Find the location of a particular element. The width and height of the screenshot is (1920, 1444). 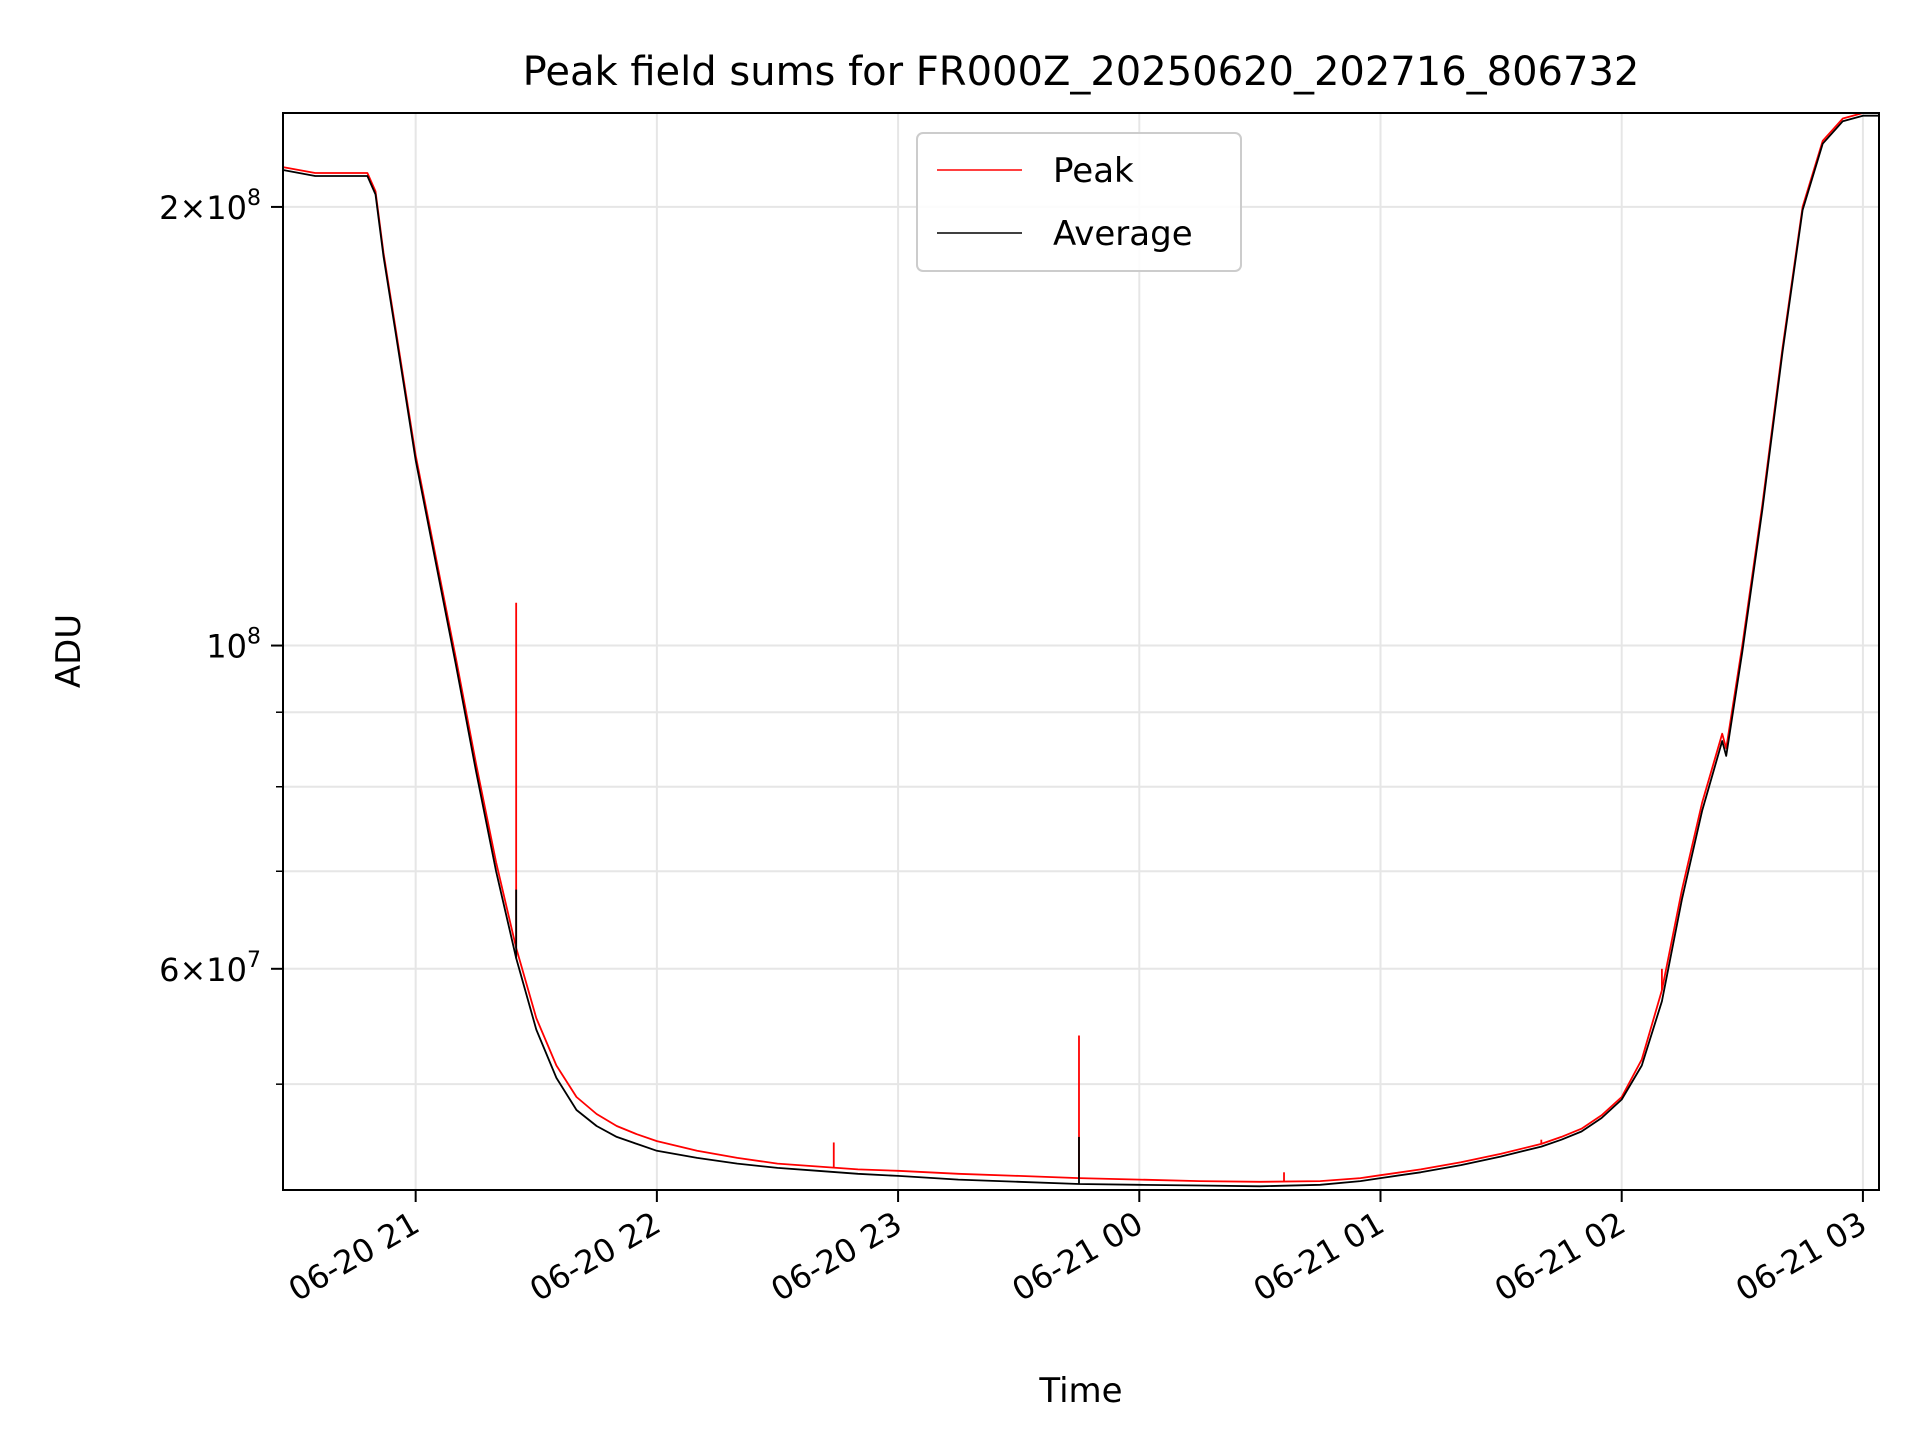

x-axis-label: Time is located at coordinates (1080, 1391).